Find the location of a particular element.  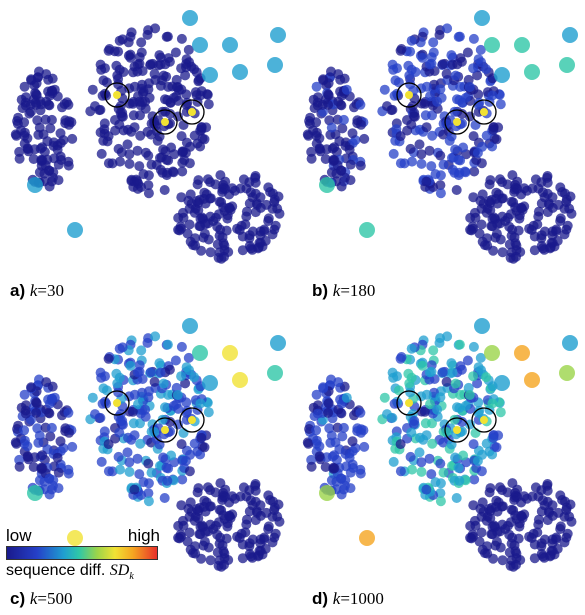

caption-c: c) k=500 is located at coordinates (41, 599).